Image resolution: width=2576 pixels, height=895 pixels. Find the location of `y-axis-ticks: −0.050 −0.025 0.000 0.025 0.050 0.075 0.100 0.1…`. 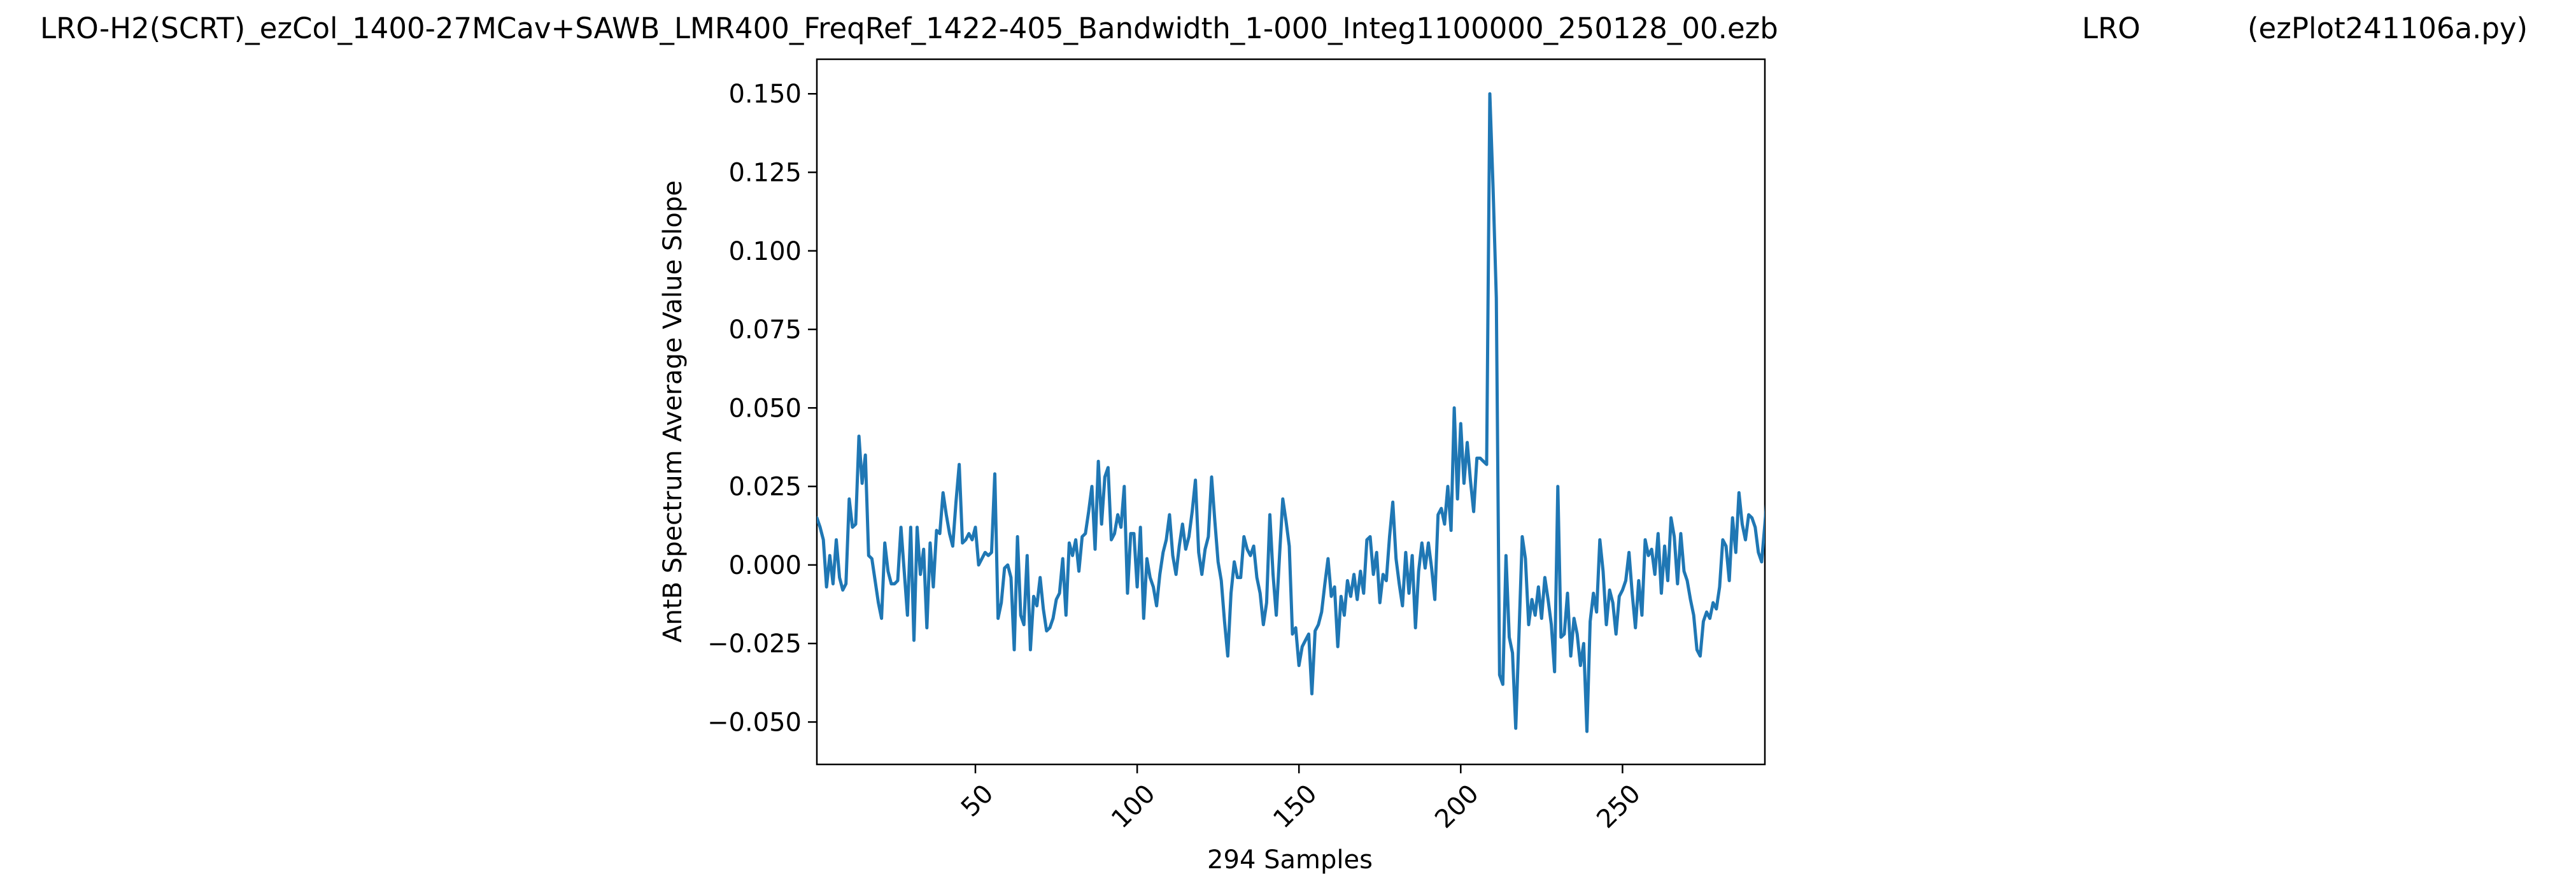

y-axis-ticks: −0.050 −0.025 0.000 0.025 0.050 0.075 0.100 0.1… is located at coordinates (762, 408).